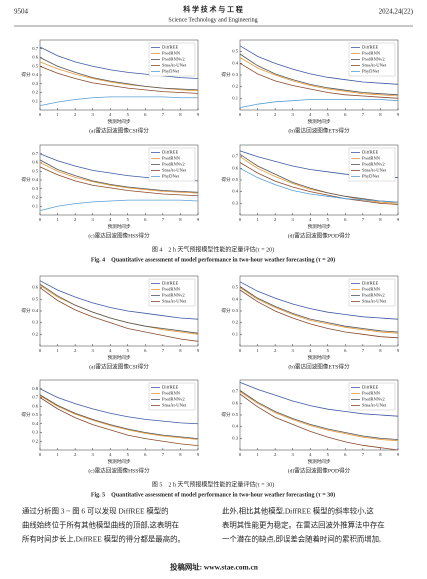 The height and width of the screenshot is (579, 427). What do you see at coordinates (35, 388) in the screenshot?
I see `y-tick-label: 0.8` at bounding box center [35, 388].